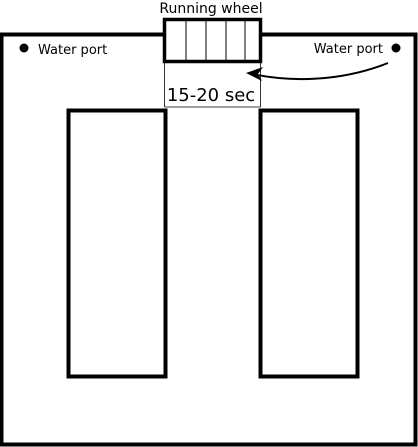 The height and width of the screenshot is (447, 418). Describe the element at coordinates (309, 243) in the screenshot. I see `right-inner-block` at that location.